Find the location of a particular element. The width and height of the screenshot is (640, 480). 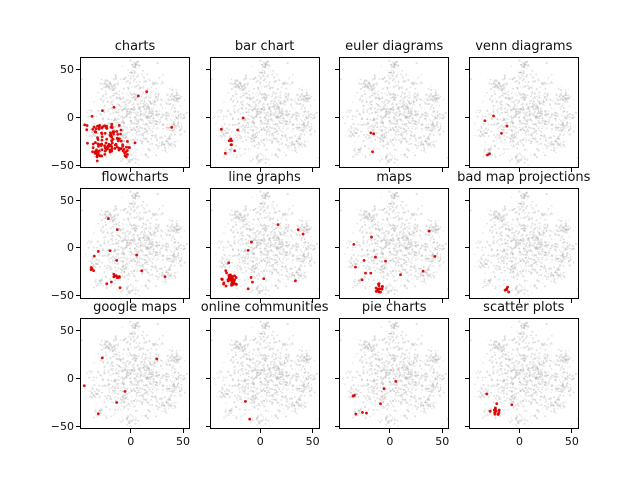

subplot-title-online-communities: online communities is located at coordinates (264, 308).